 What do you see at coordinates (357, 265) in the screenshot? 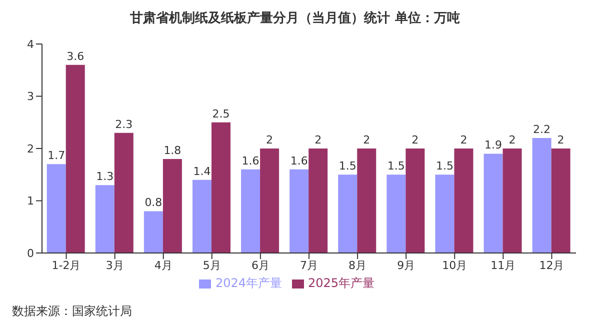
I see `x-tick-label: 8月` at bounding box center [357, 265].